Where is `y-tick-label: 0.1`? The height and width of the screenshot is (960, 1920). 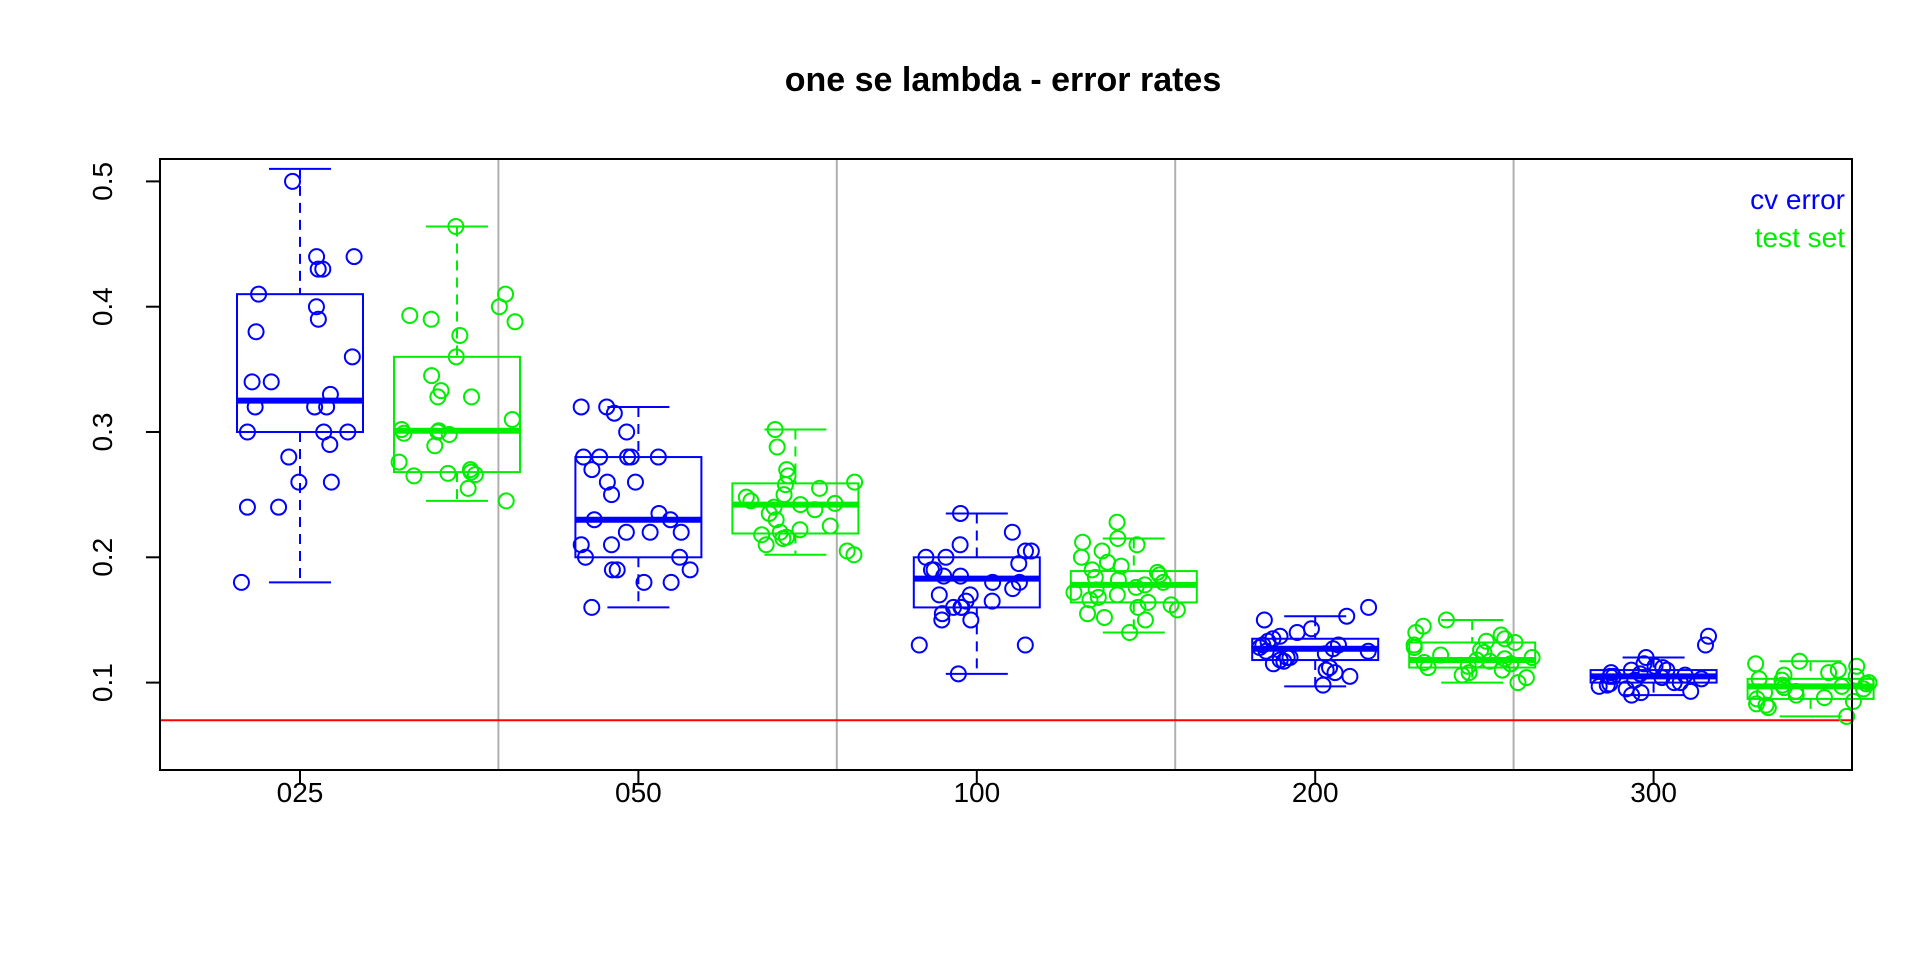 y-tick-label: 0.1 is located at coordinates (102, 682).